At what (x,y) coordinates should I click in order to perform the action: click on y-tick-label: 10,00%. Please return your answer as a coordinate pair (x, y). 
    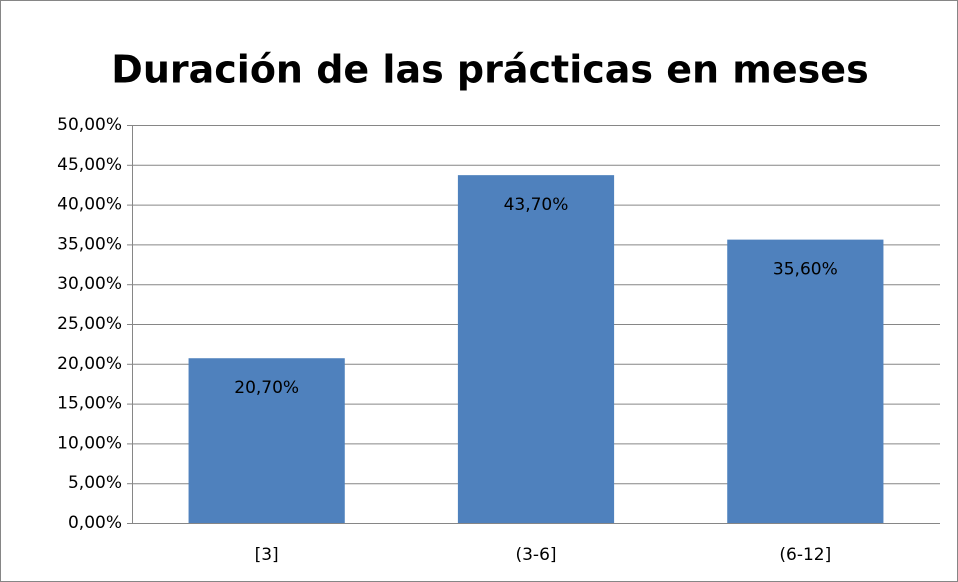
    Looking at the image, I should click on (89, 443).